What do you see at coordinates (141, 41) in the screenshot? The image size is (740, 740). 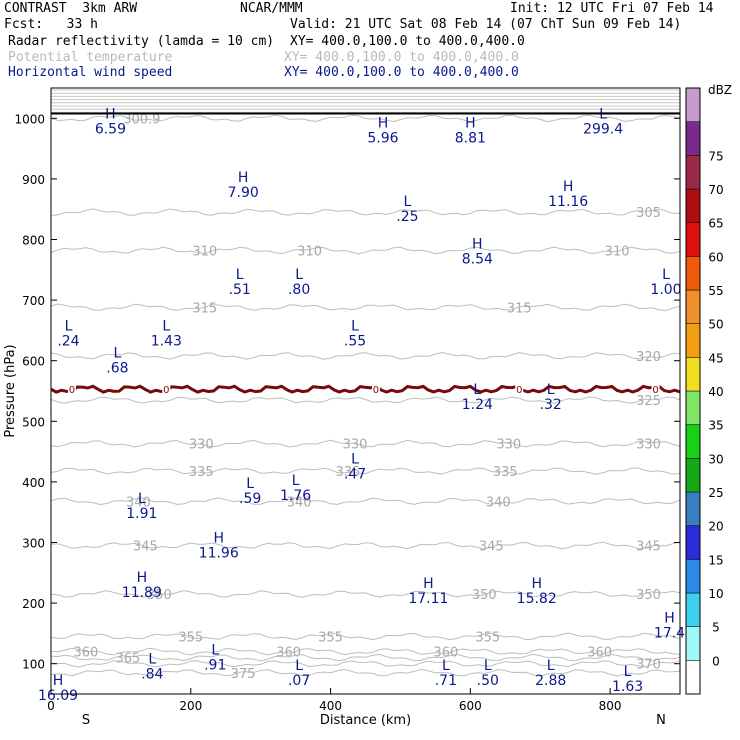 I see `field-name-reflectivity: Radar reflectivity (lamda = 10 cm)` at bounding box center [141, 41].